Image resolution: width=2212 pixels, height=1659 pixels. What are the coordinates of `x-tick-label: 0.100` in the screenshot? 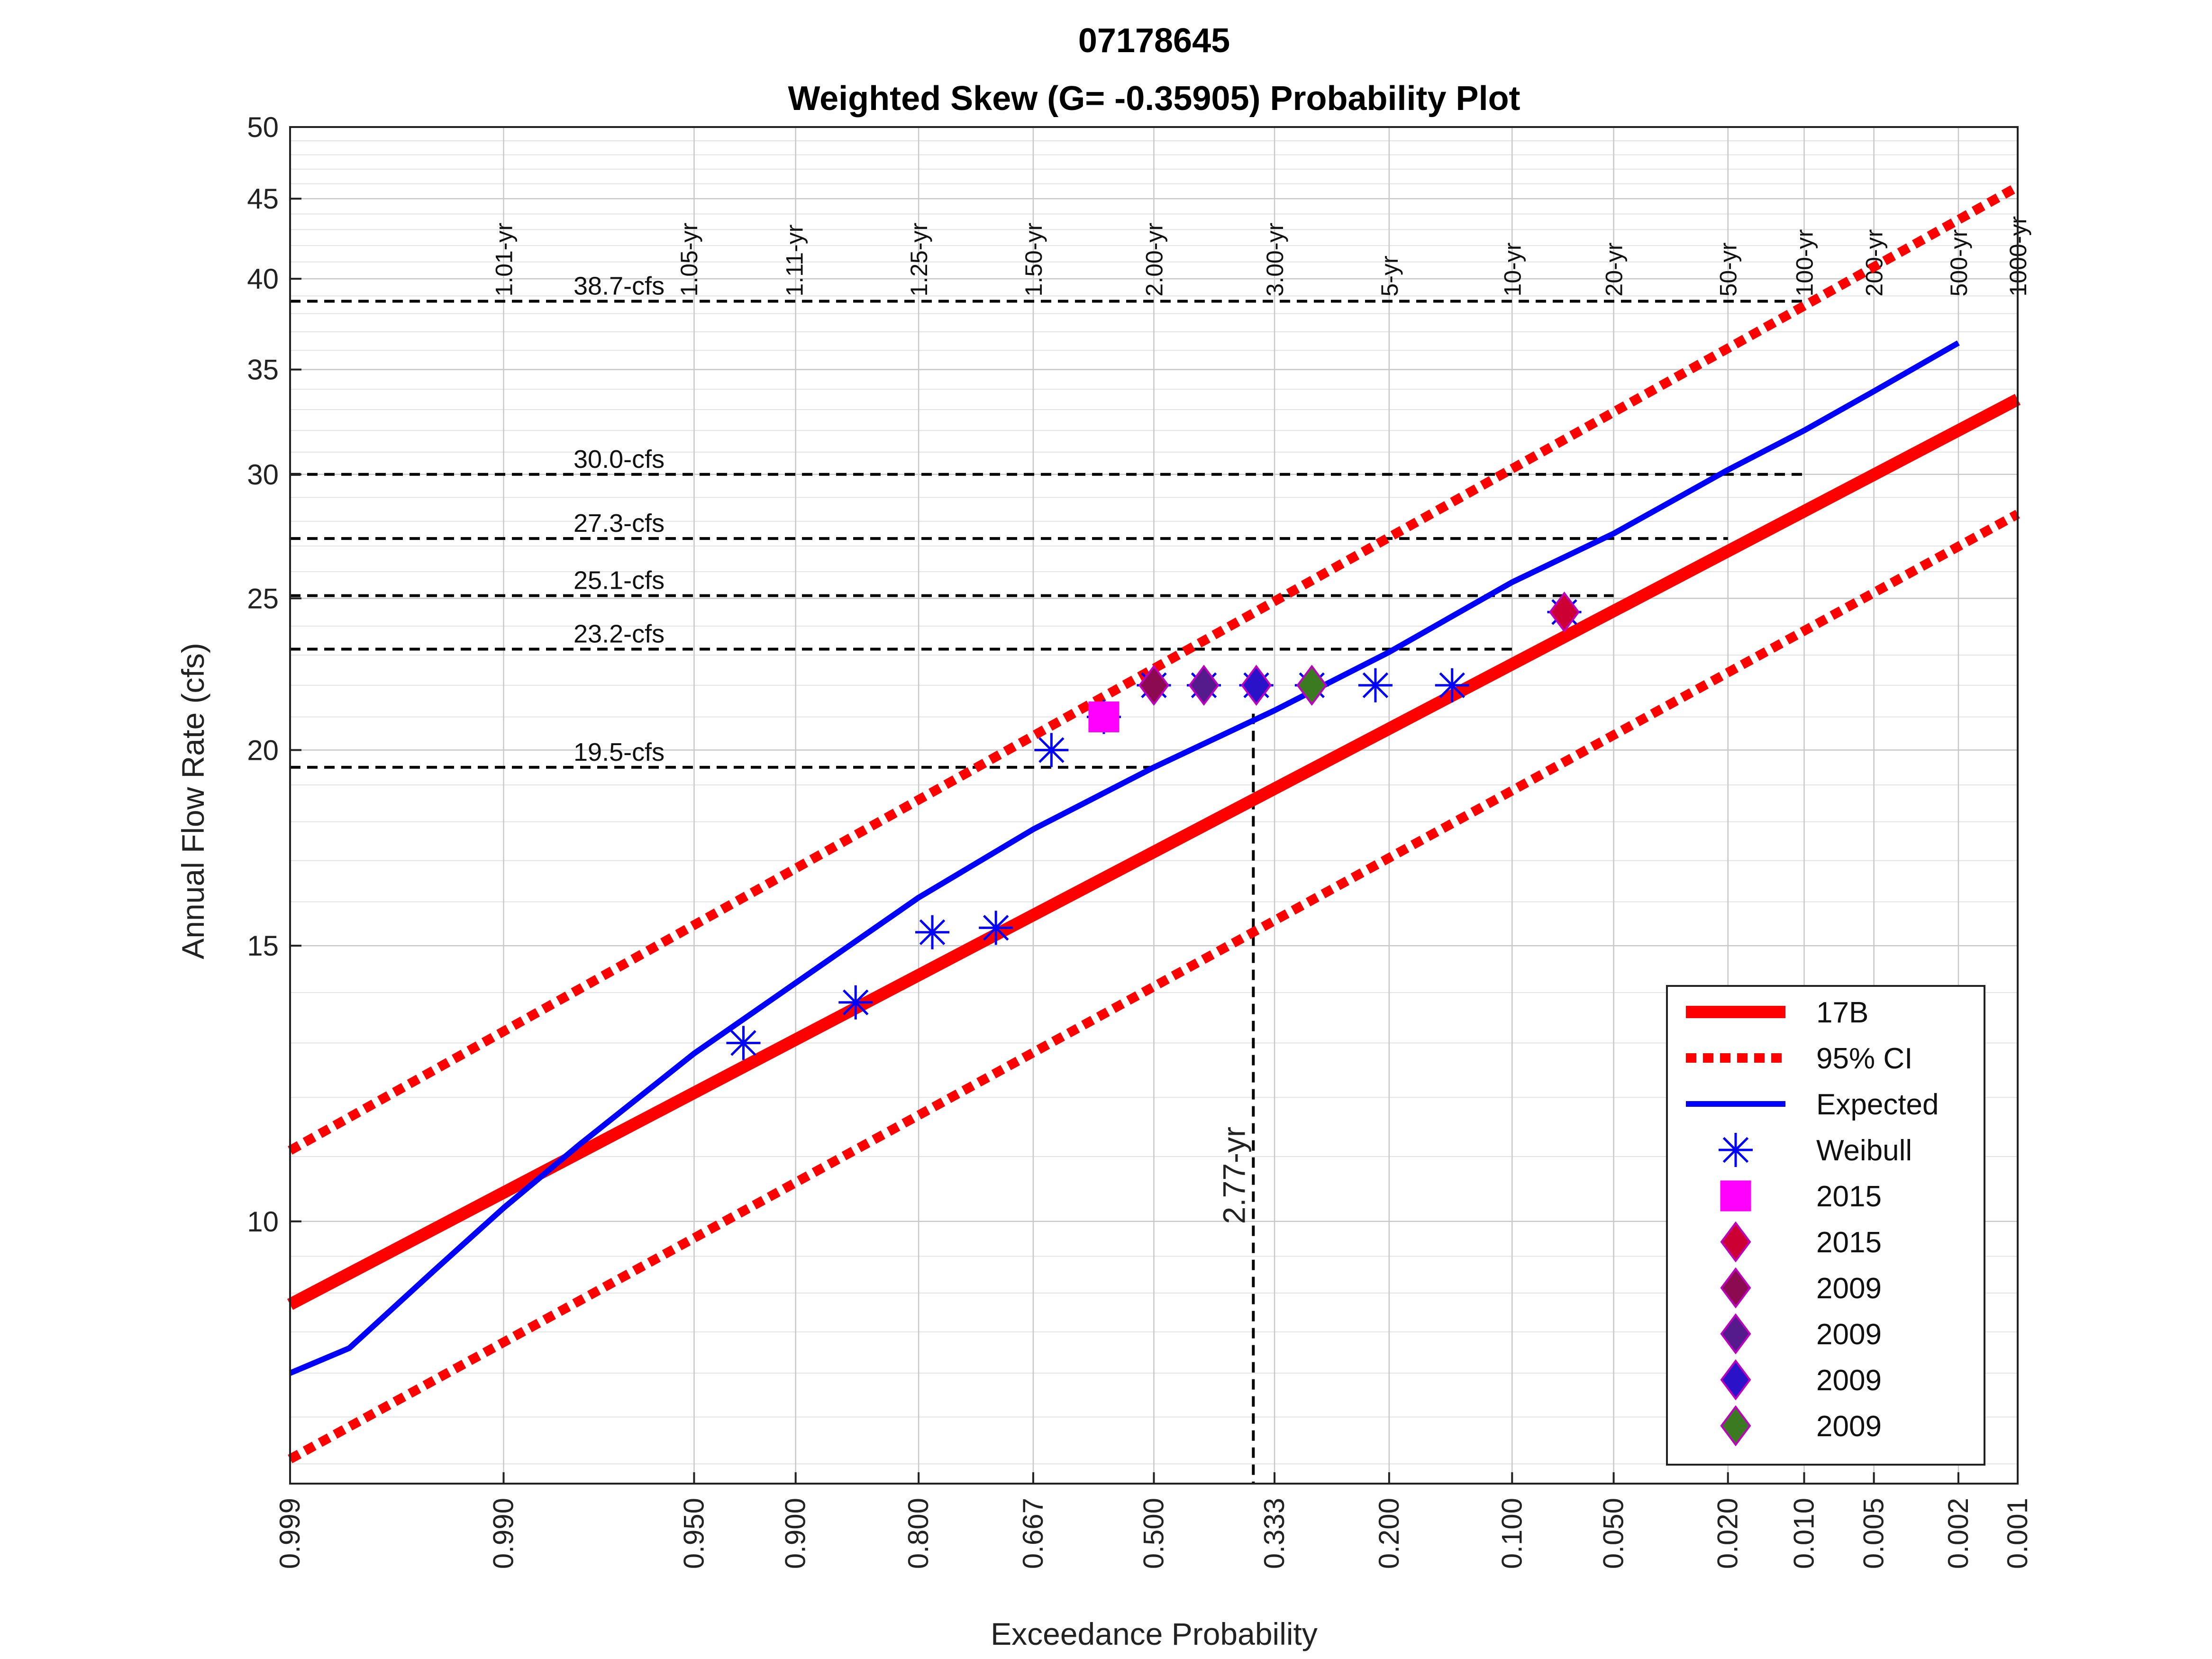 It's located at (1512, 1533).